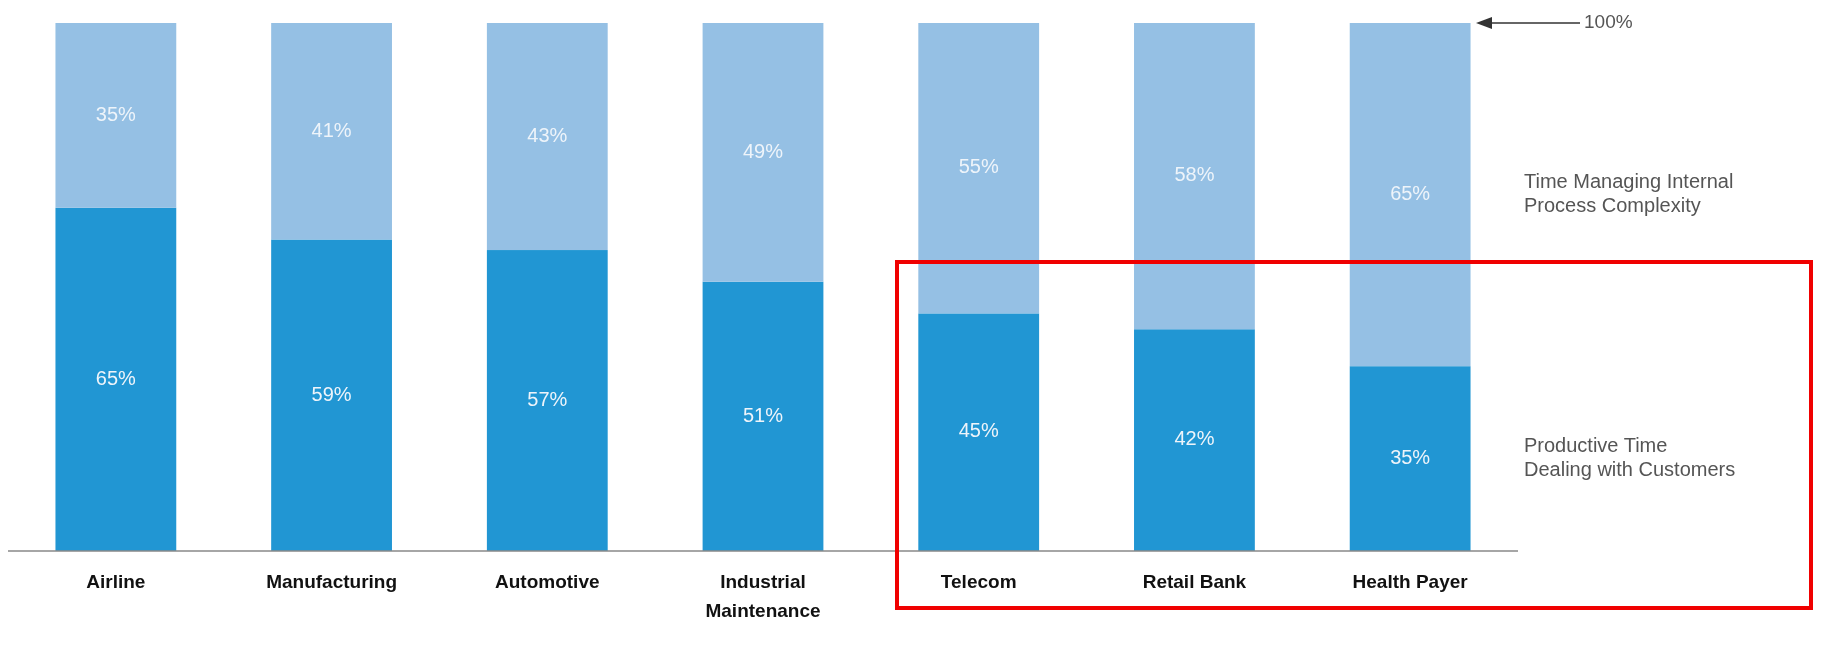 The image size is (1825, 663). I want to click on data-label: 55%, so click(978, 166).